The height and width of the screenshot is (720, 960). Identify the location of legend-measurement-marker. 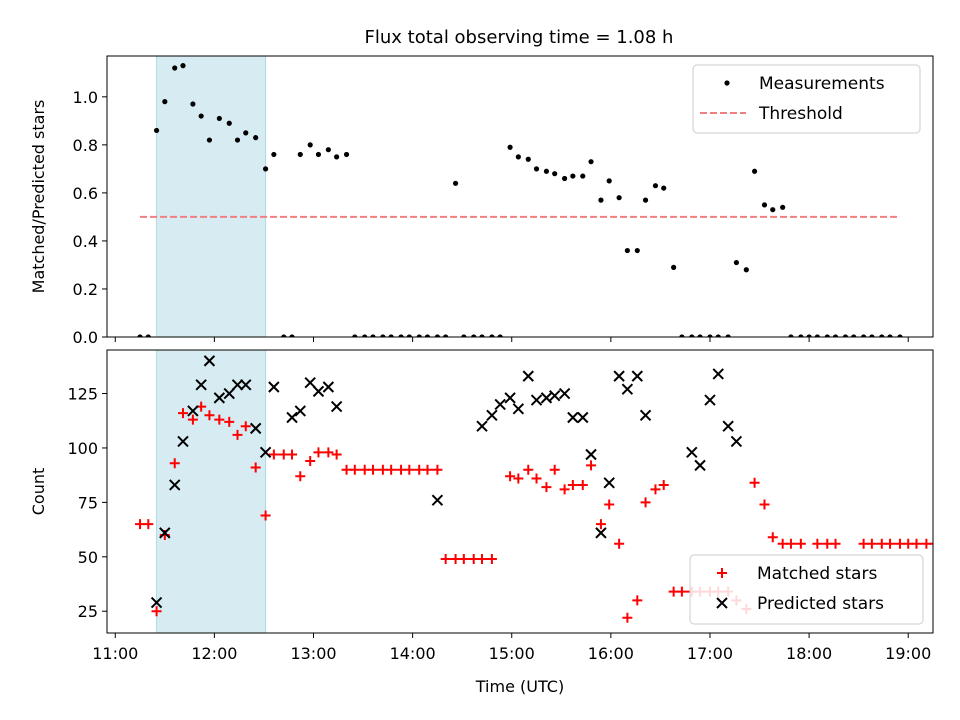
(727, 83).